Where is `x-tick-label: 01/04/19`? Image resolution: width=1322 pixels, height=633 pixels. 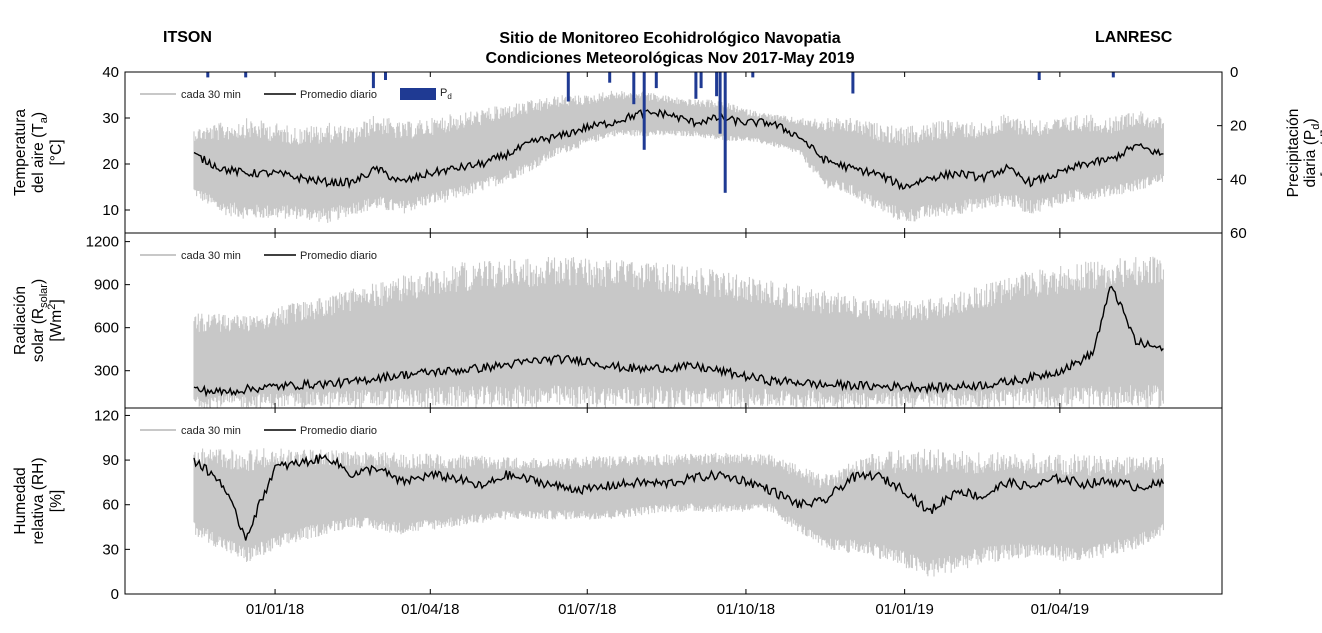 x-tick-label: 01/04/19 is located at coordinates (1060, 609).